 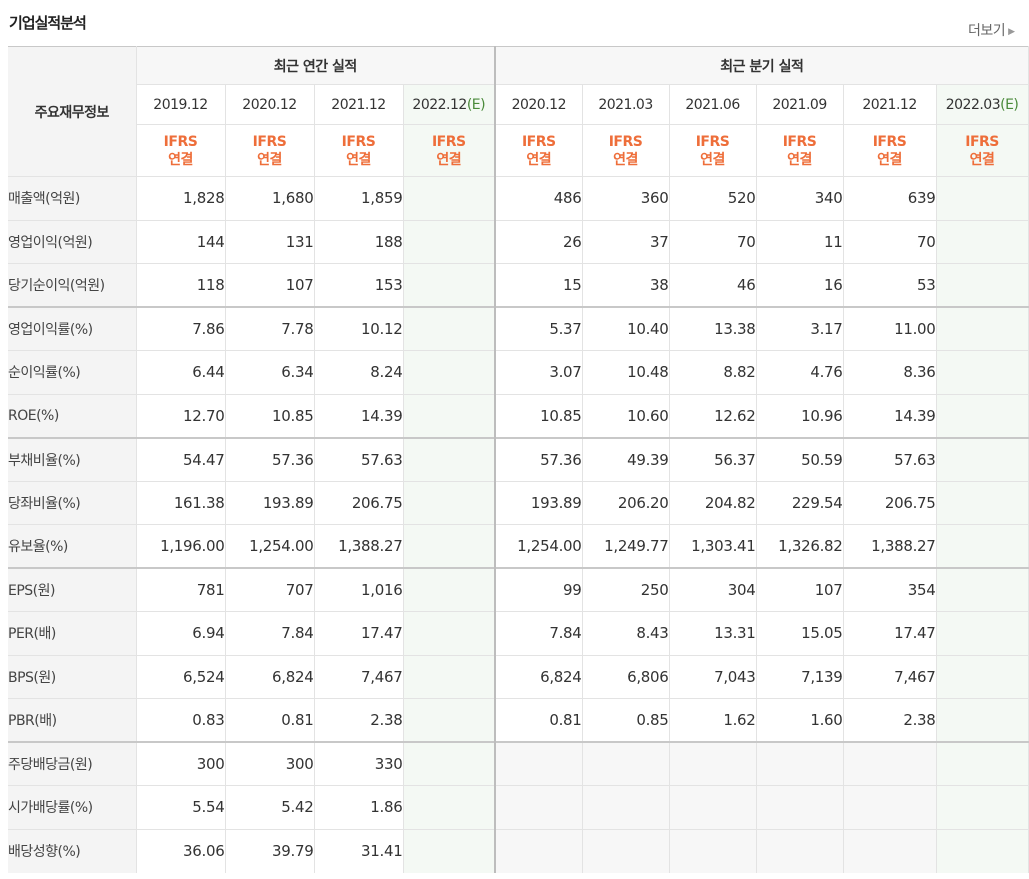 What do you see at coordinates (799, 546) in the screenshot?
I see `quarter-value-cell: 1,326.82` at bounding box center [799, 546].